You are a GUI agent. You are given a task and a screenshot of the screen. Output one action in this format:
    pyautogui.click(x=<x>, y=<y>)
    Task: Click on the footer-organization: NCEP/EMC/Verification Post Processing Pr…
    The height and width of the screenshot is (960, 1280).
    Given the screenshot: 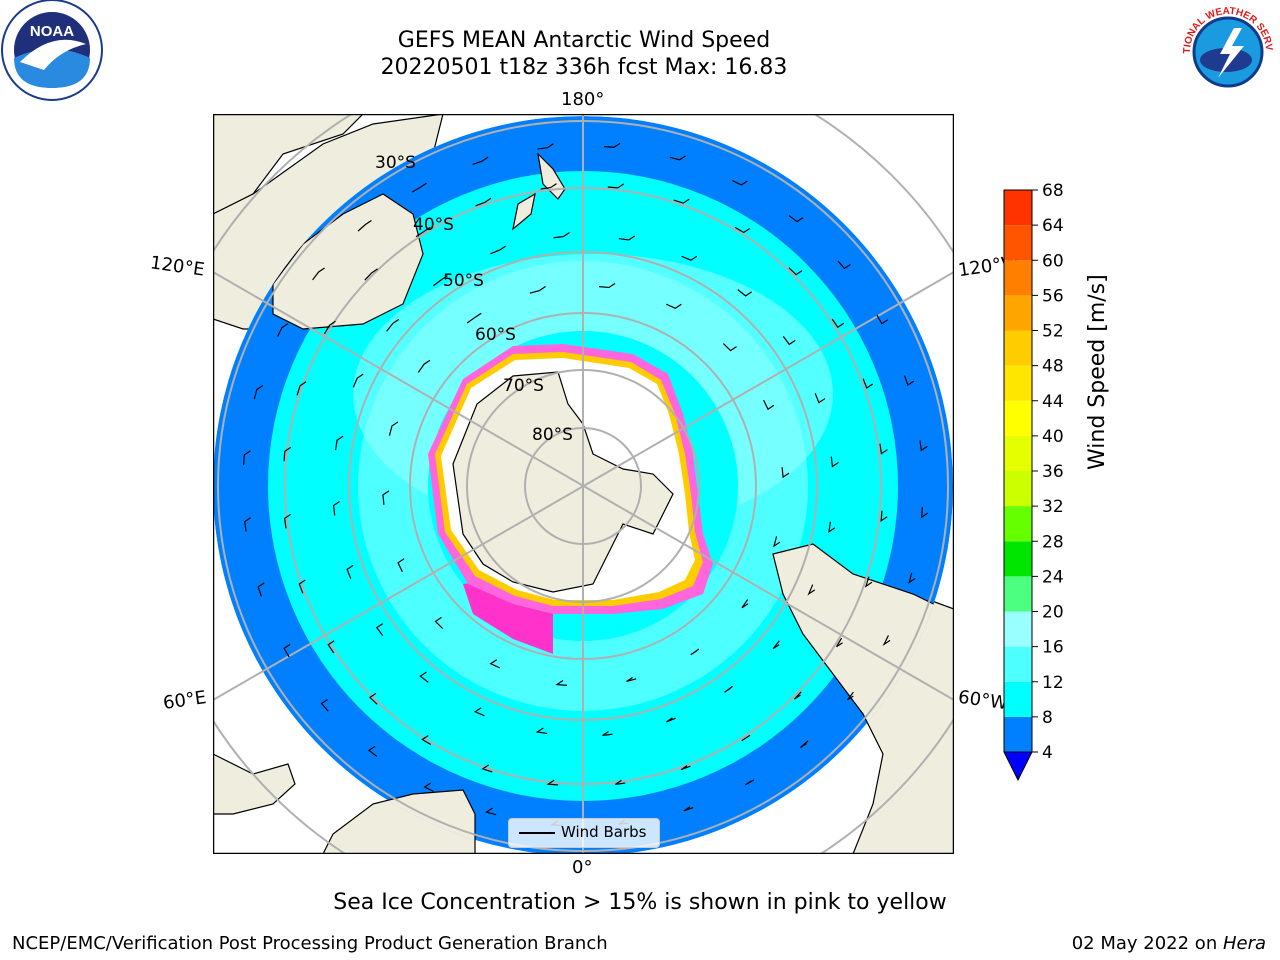 What is the action you would take?
    pyautogui.click(x=310, y=943)
    